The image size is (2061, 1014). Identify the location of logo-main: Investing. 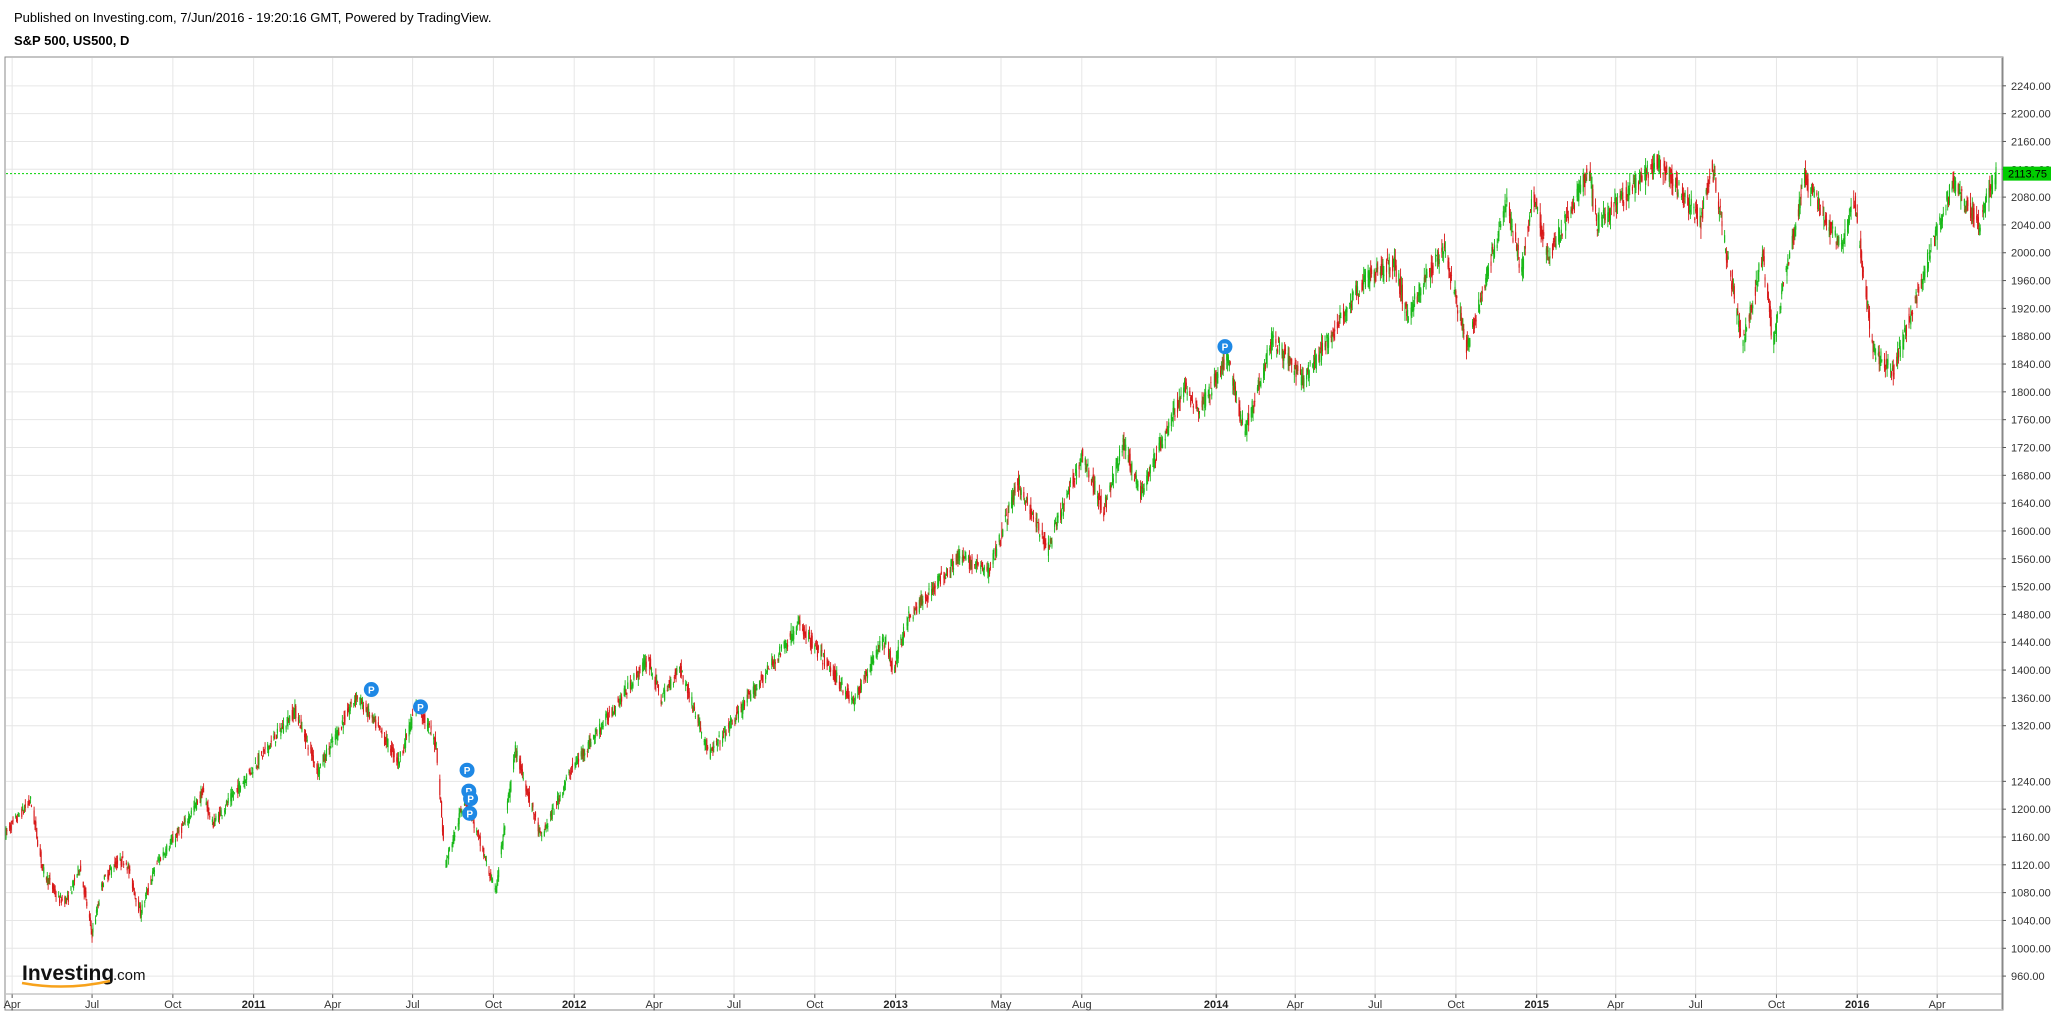
(68, 973).